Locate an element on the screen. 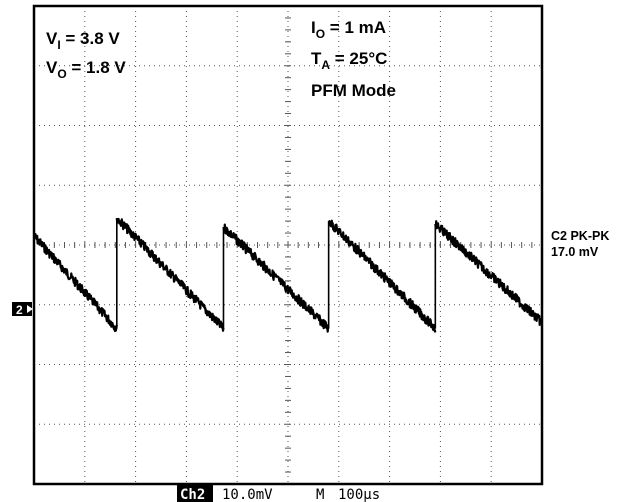 This screenshot has height=502, width=637. svg-text: 2 is located at coordinates (19, 310).